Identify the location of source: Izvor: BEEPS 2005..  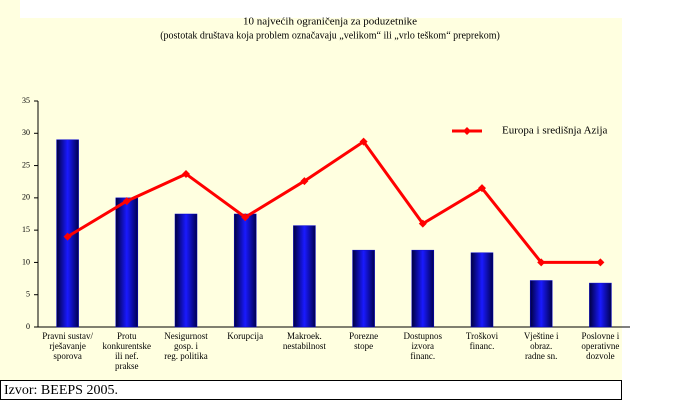
(61, 390).